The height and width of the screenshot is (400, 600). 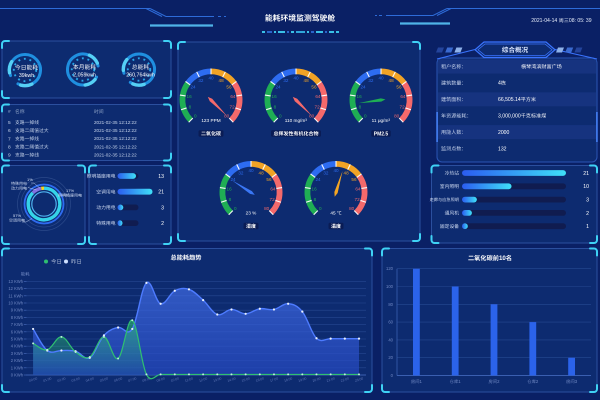 What do you see at coordinates (421, 381) in the screenshot?
I see `svg-text: 1` at bounding box center [421, 381].